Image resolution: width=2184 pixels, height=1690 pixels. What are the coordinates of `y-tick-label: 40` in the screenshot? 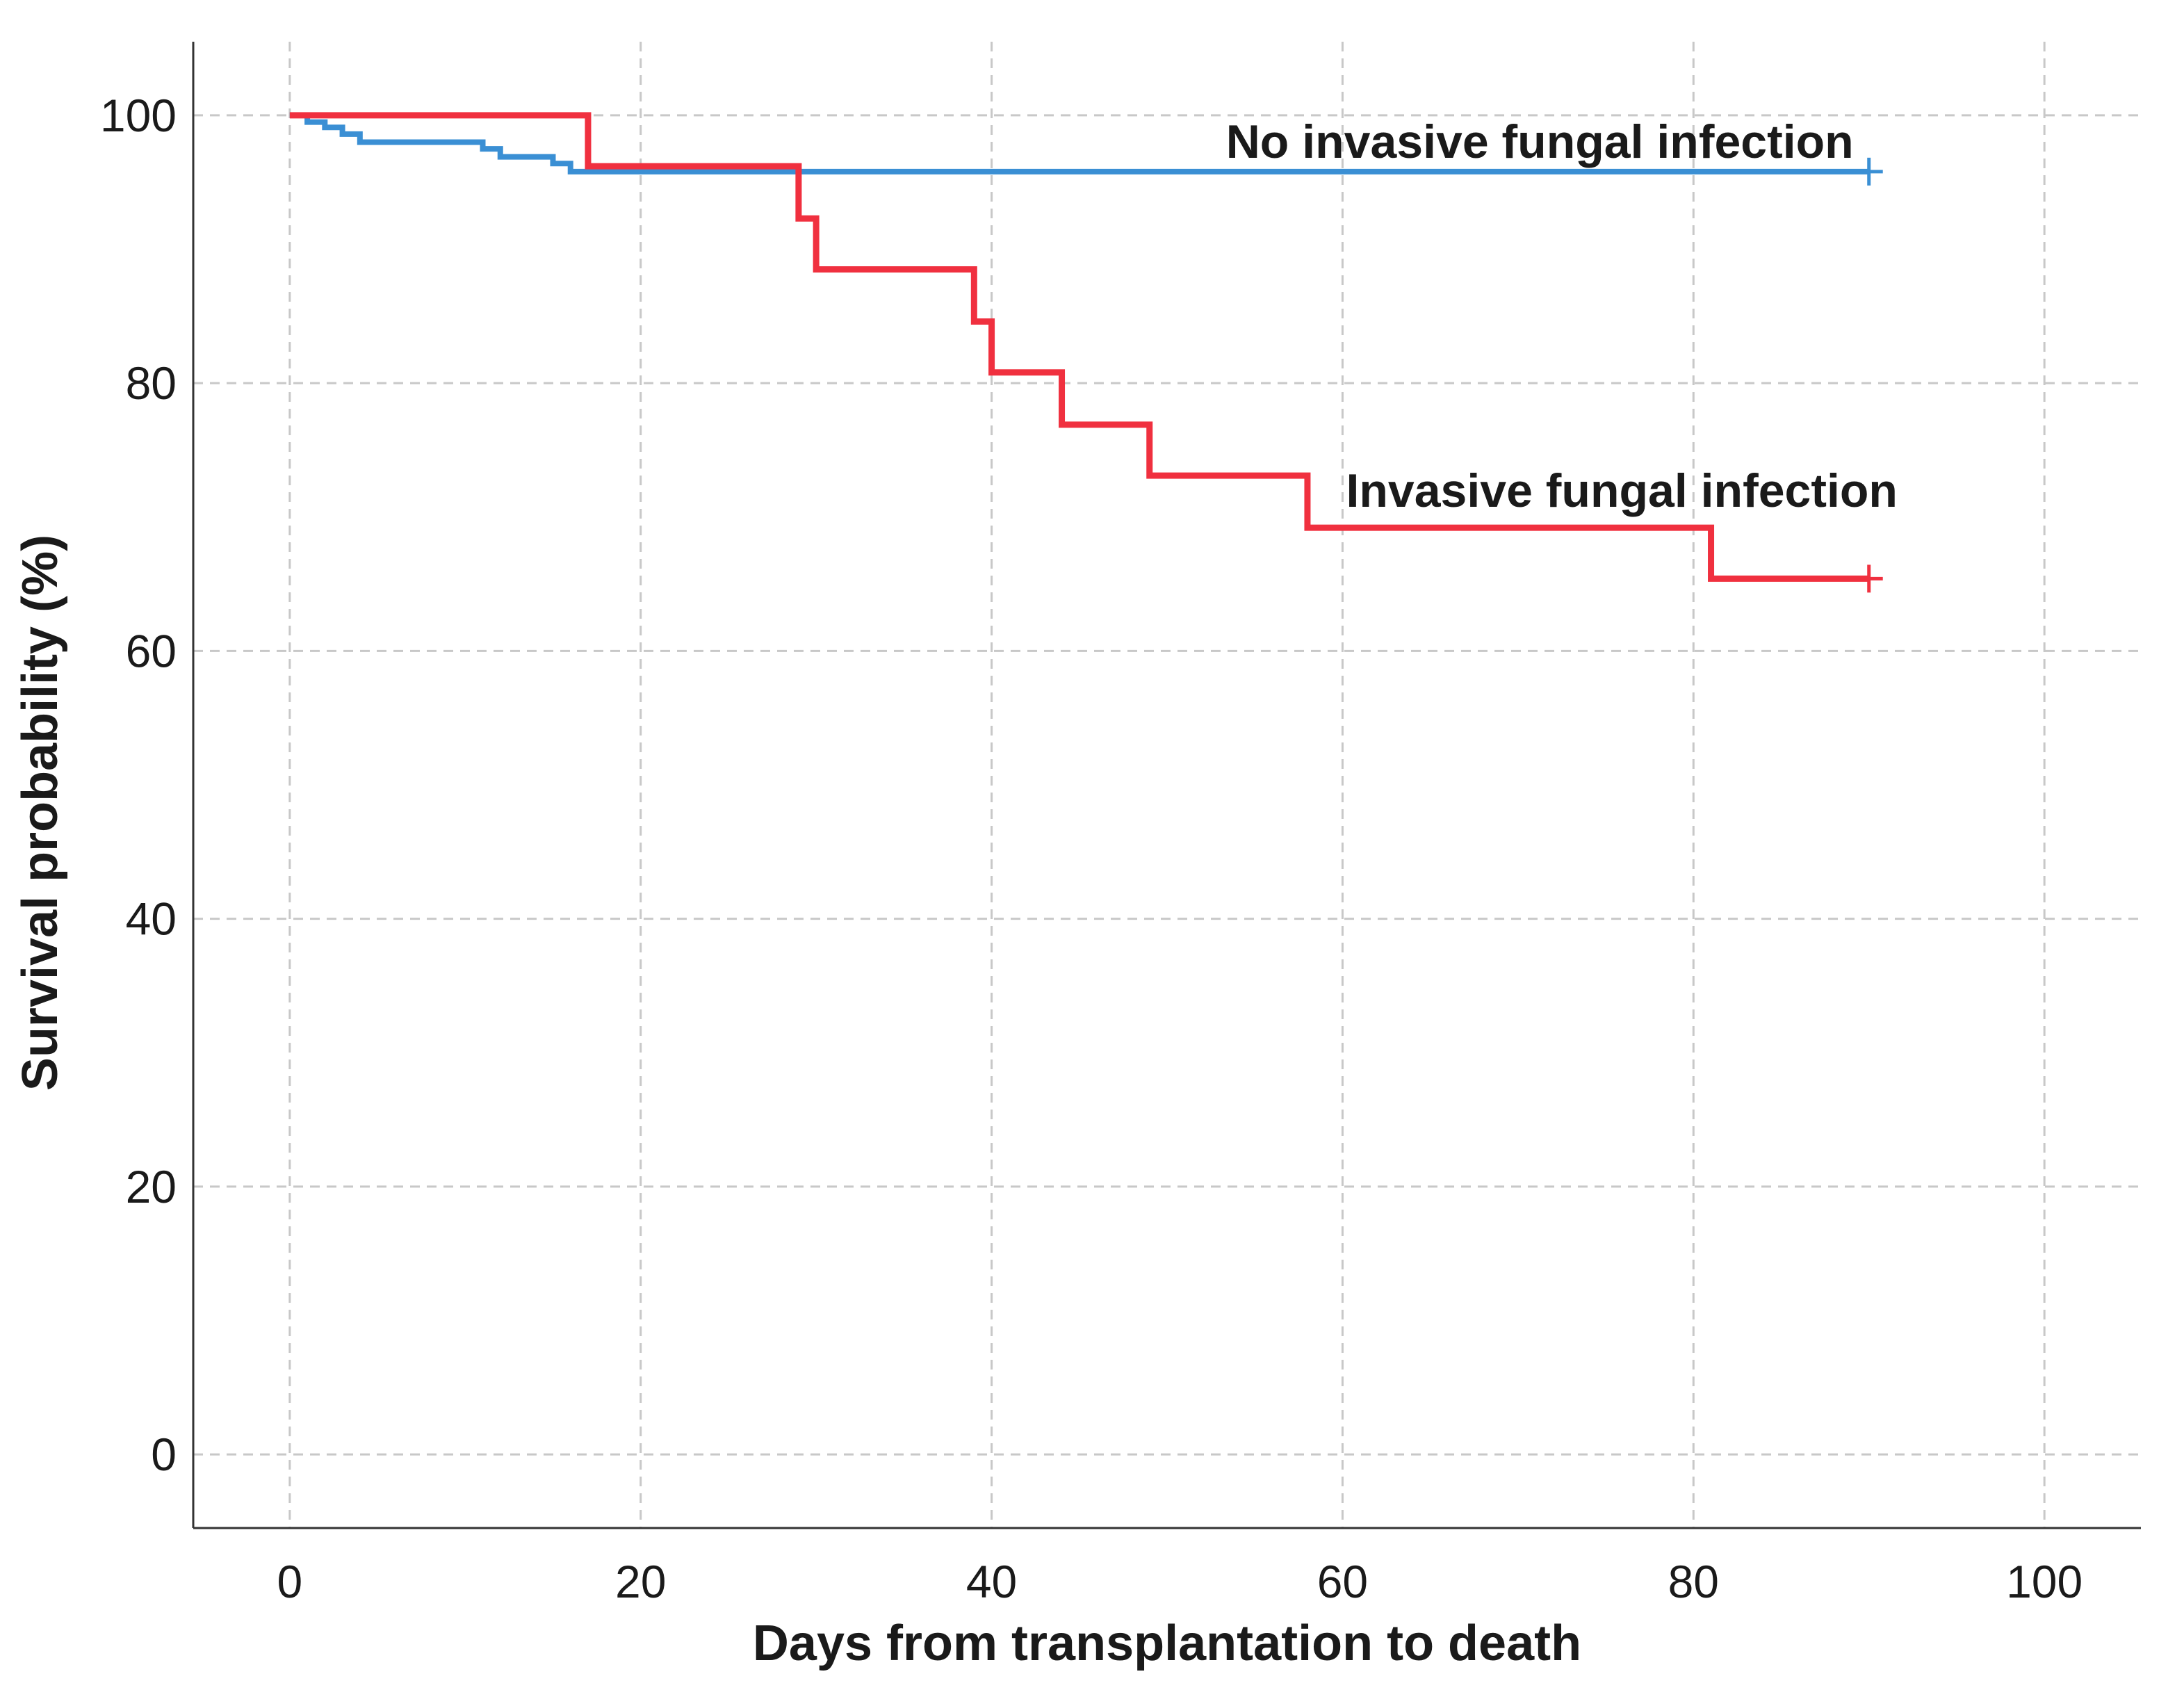 It's located at (151, 919).